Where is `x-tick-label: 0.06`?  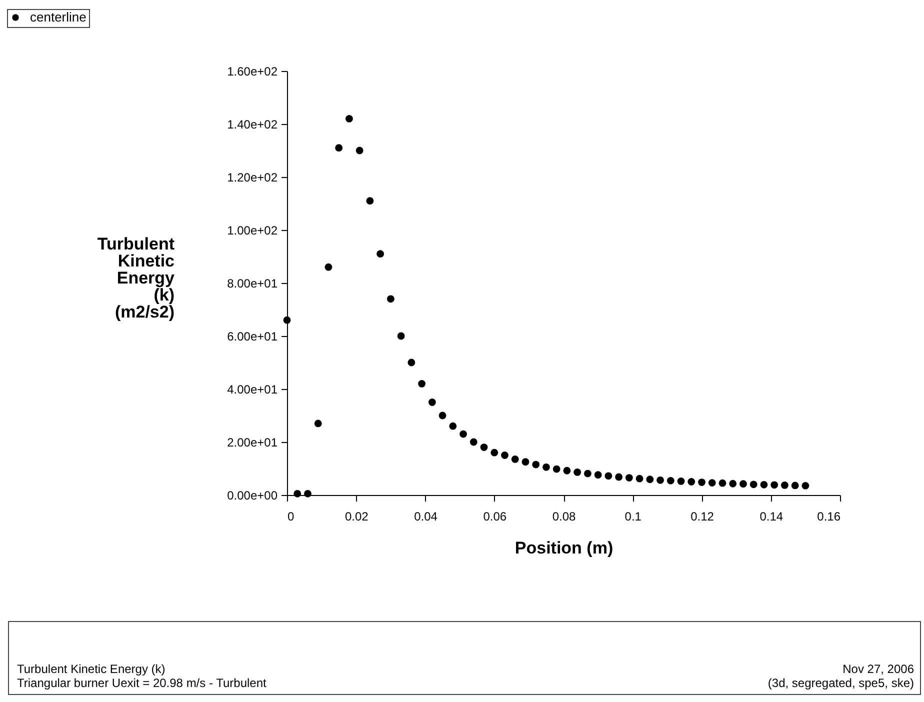
x-tick-label: 0.06 is located at coordinates (495, 517).